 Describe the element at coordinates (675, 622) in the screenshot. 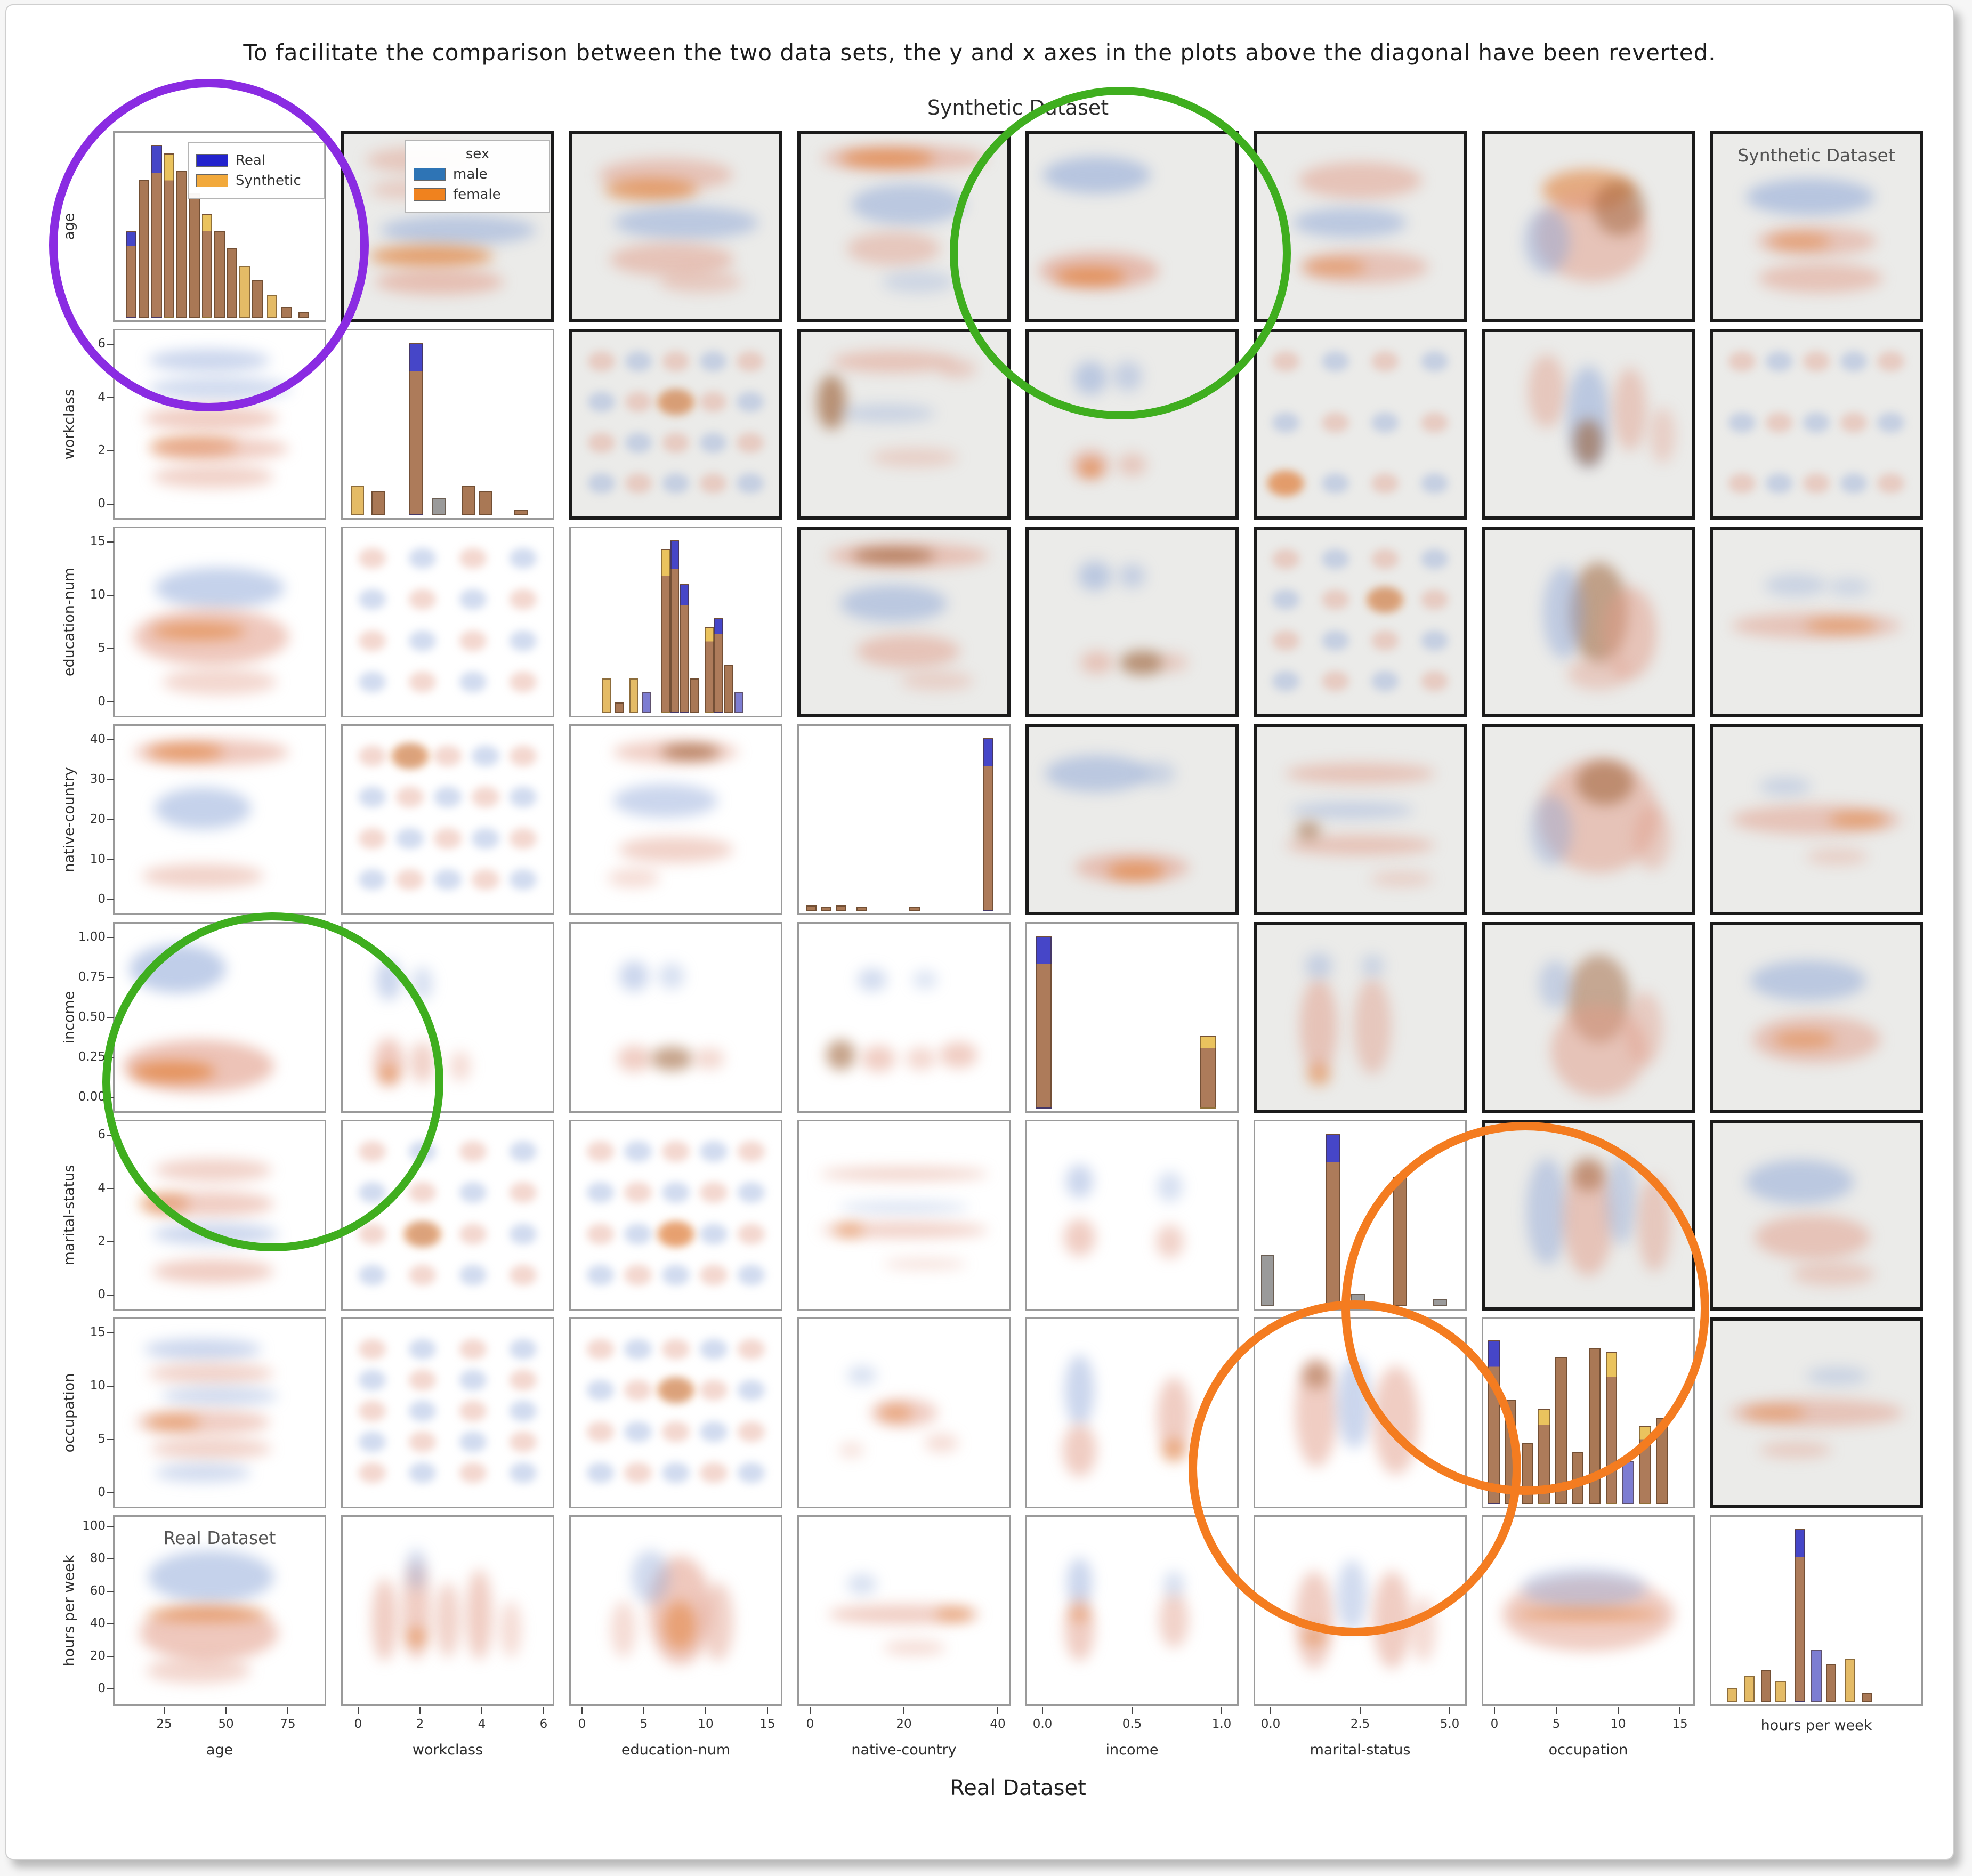

I see `pairplot-cell-r3c3` at that location.